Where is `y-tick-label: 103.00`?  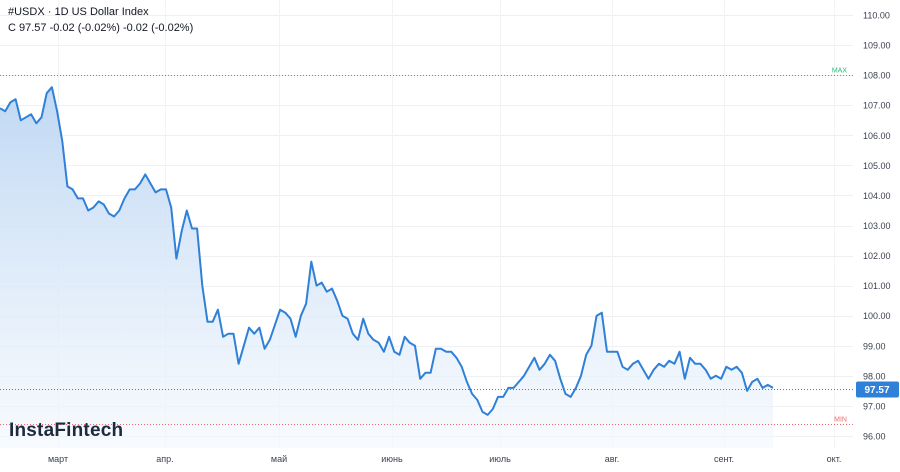
y-tick-label: 103.00 is located at coordinates (877, 226).